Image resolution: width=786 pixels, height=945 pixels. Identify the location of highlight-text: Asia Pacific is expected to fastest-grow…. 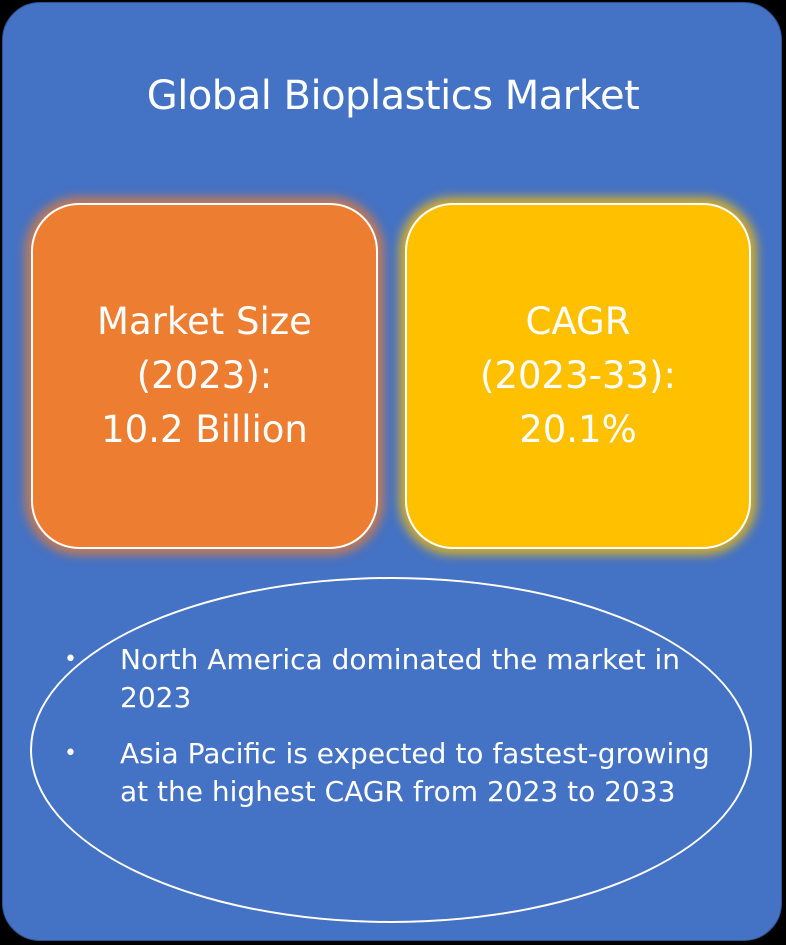
(415, 772).